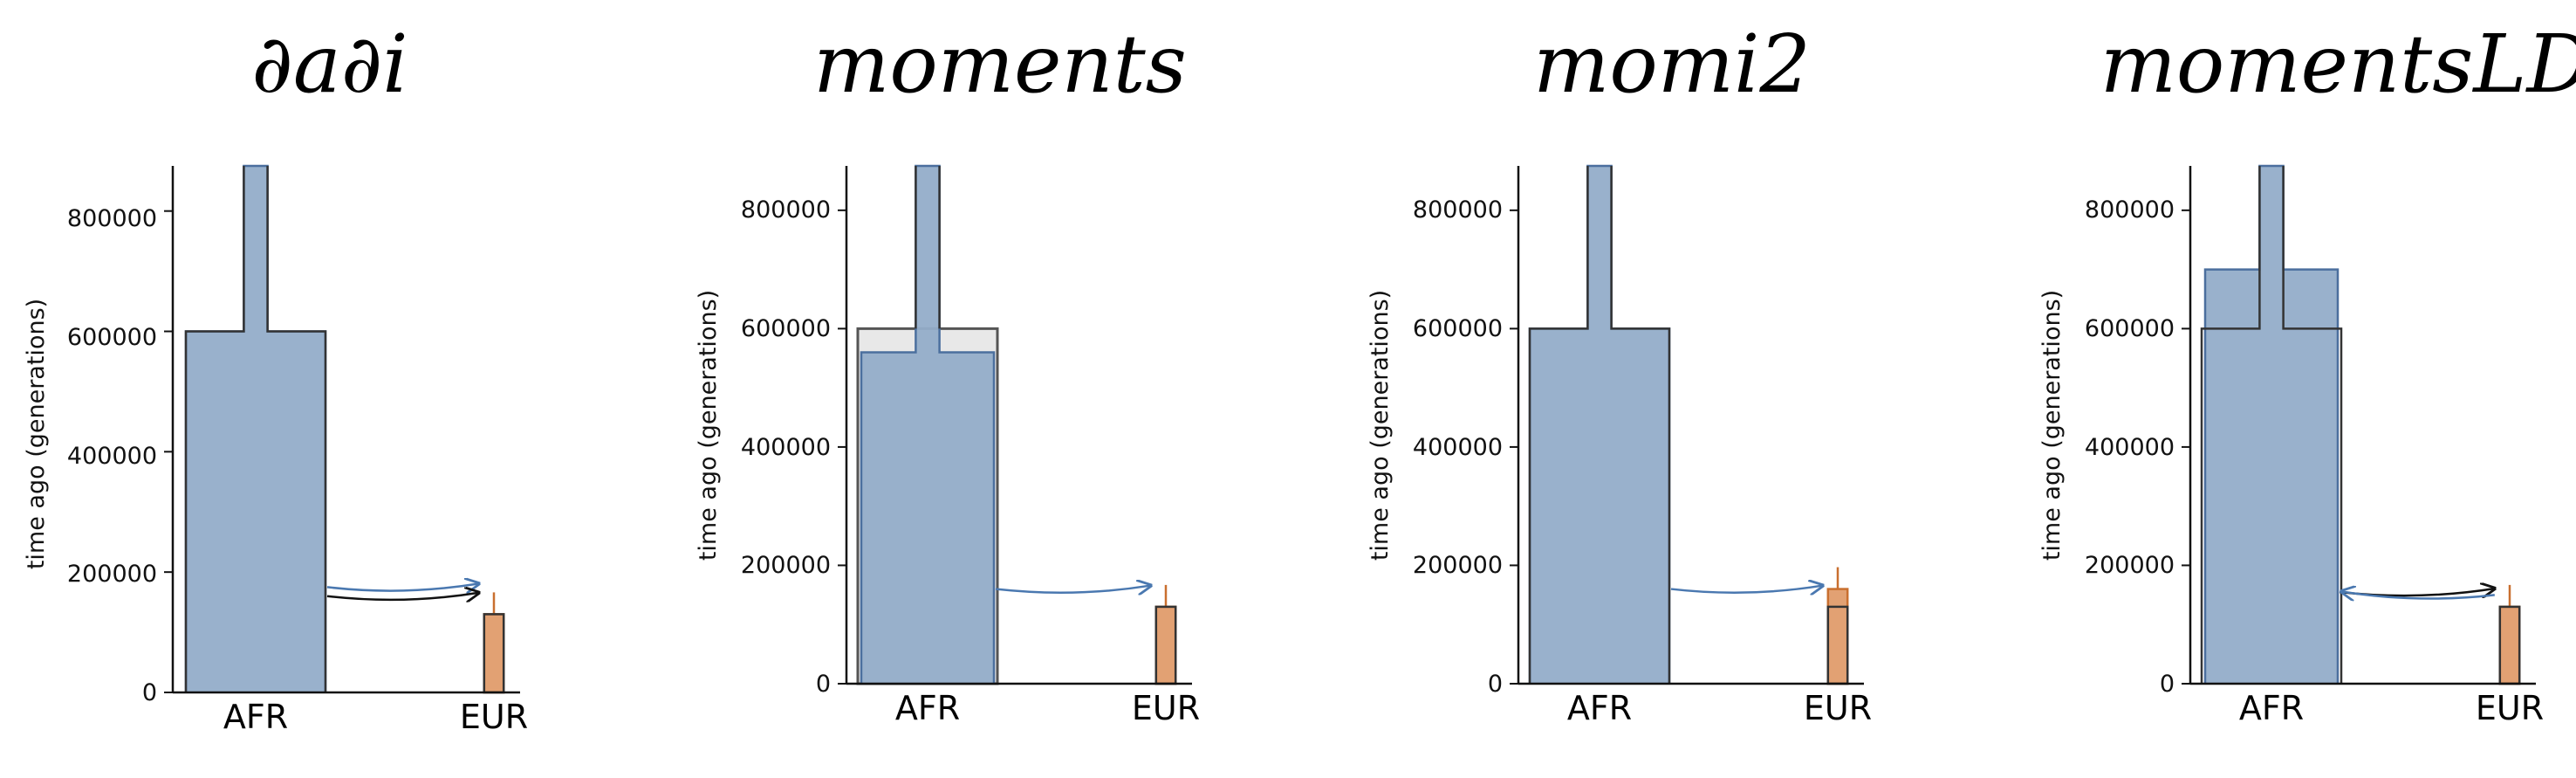  I want to click on plot-area-moments, so click(1015, 424).